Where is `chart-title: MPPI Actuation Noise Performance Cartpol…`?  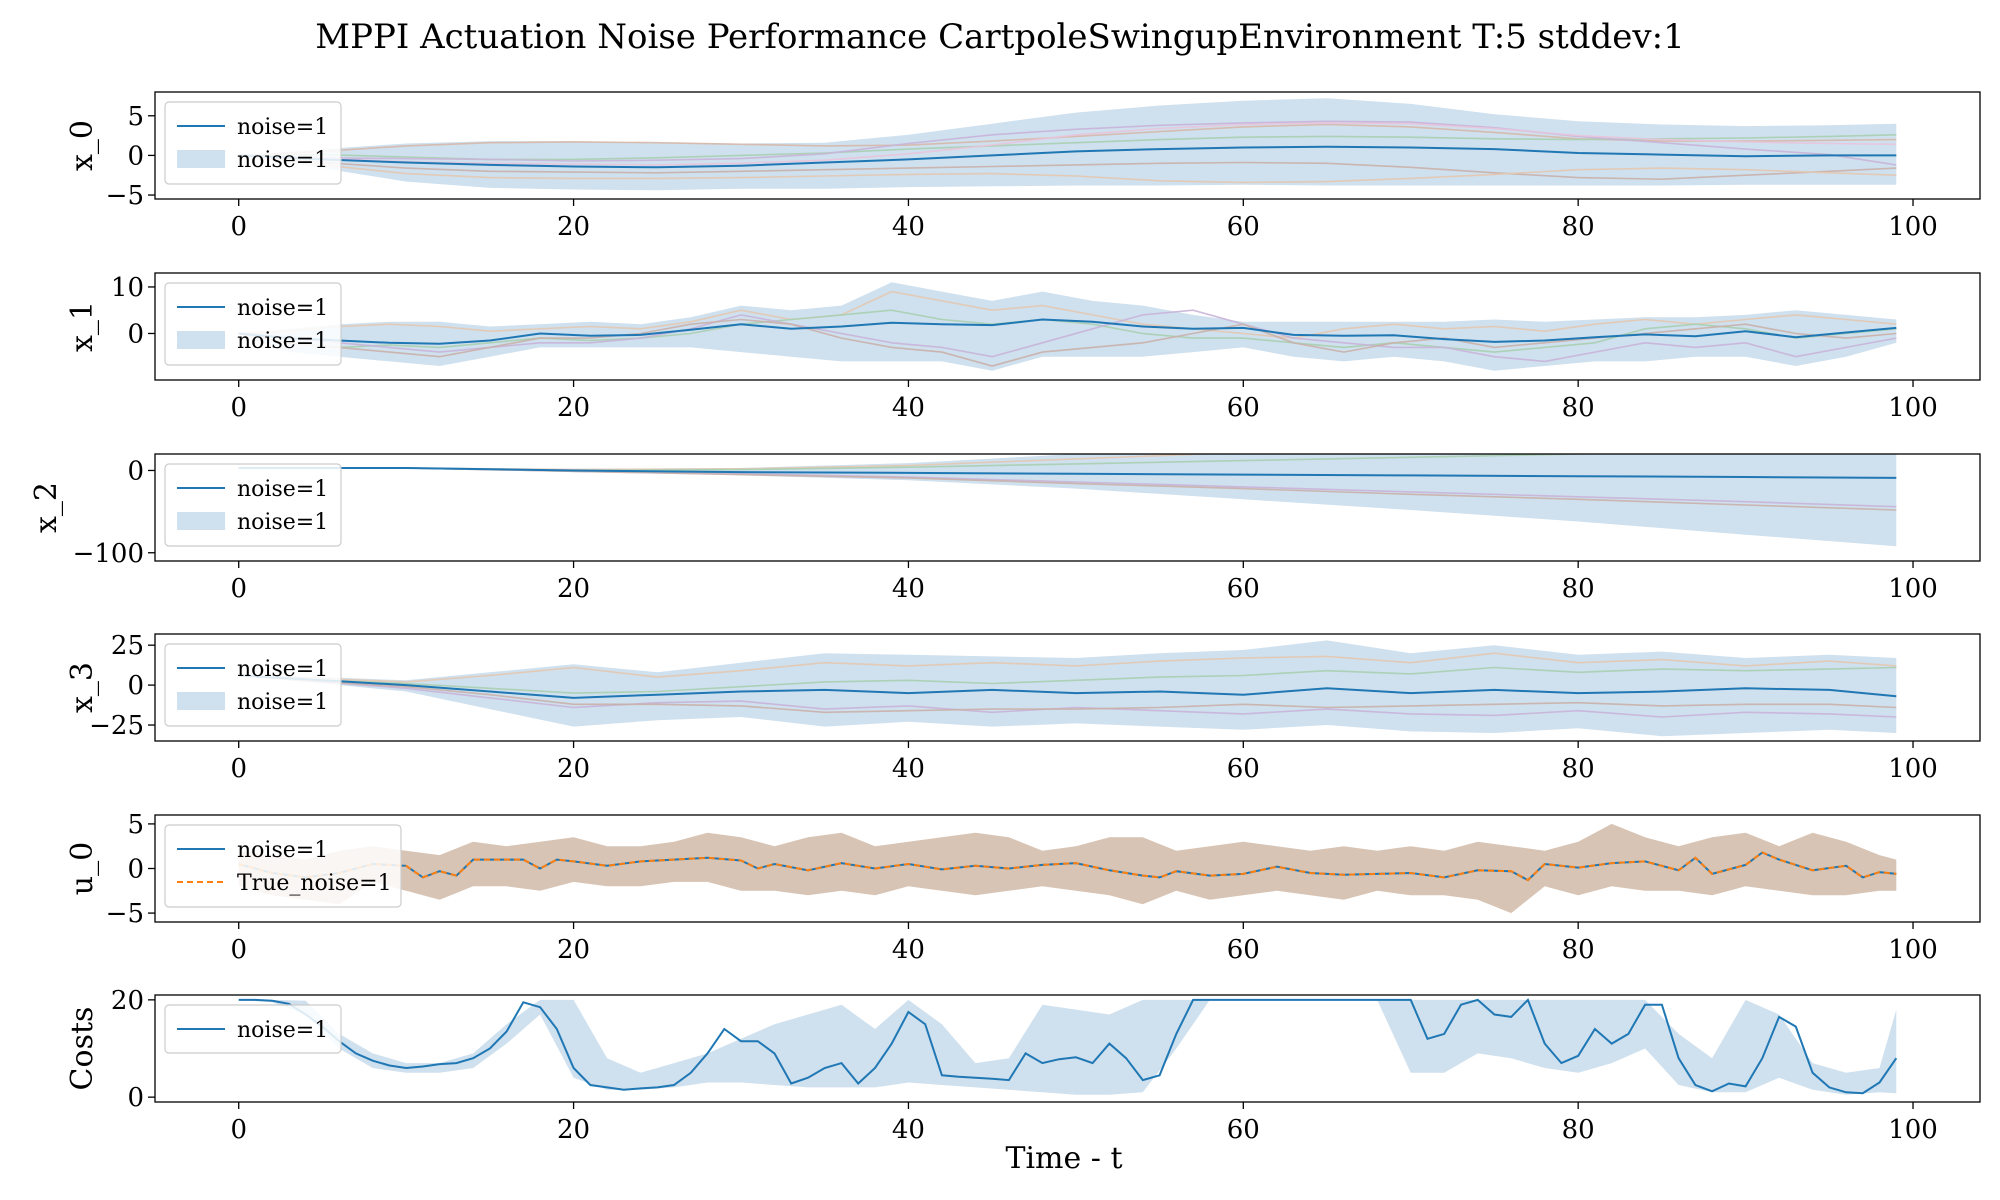 chart-title: MPPI Actuation Noise Performance Cartpol… is located at coordinates (999, 37).